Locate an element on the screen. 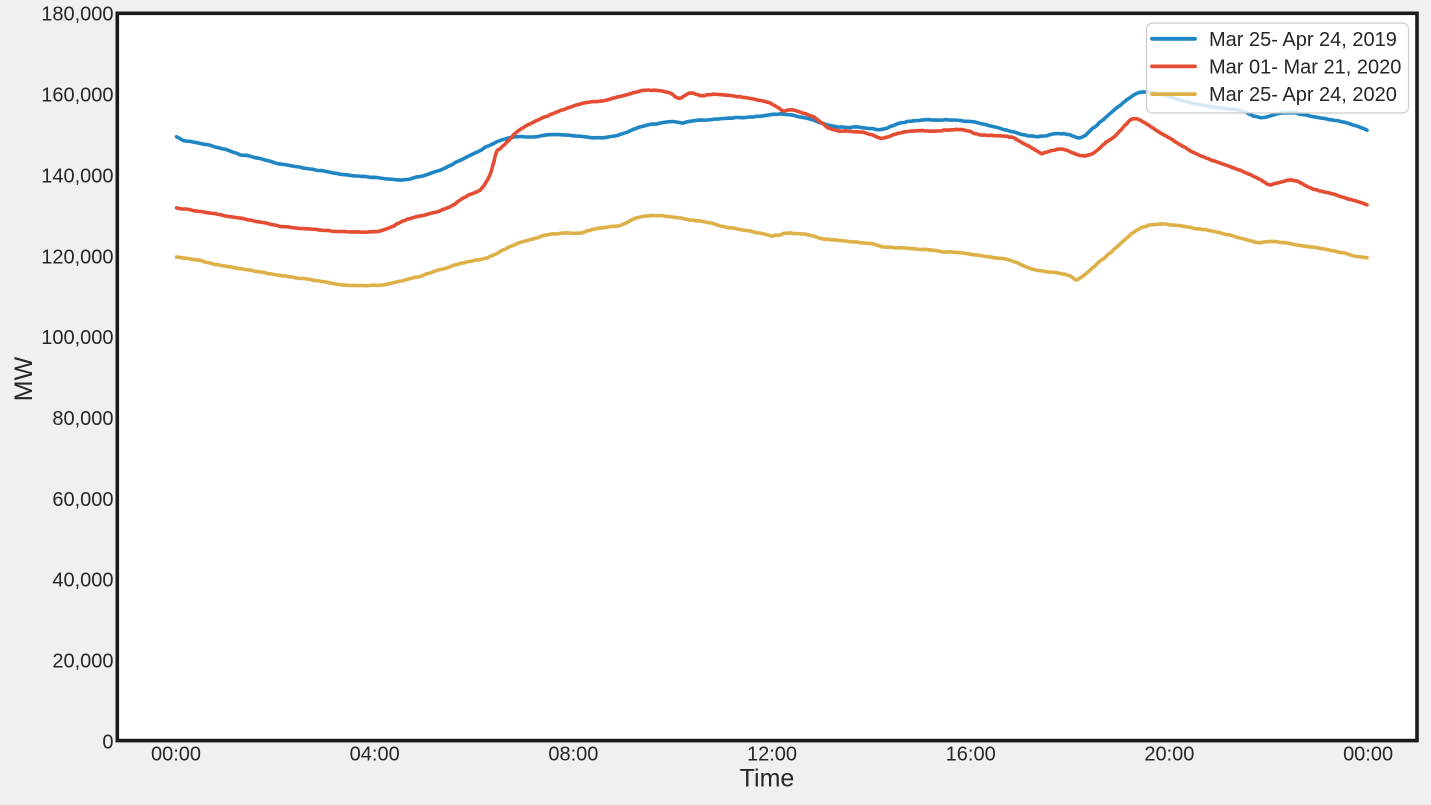 Image resolution: width=1431 pixels, height=805 pixels. svg-text: 04:00 is located at coordinates (375, 755).